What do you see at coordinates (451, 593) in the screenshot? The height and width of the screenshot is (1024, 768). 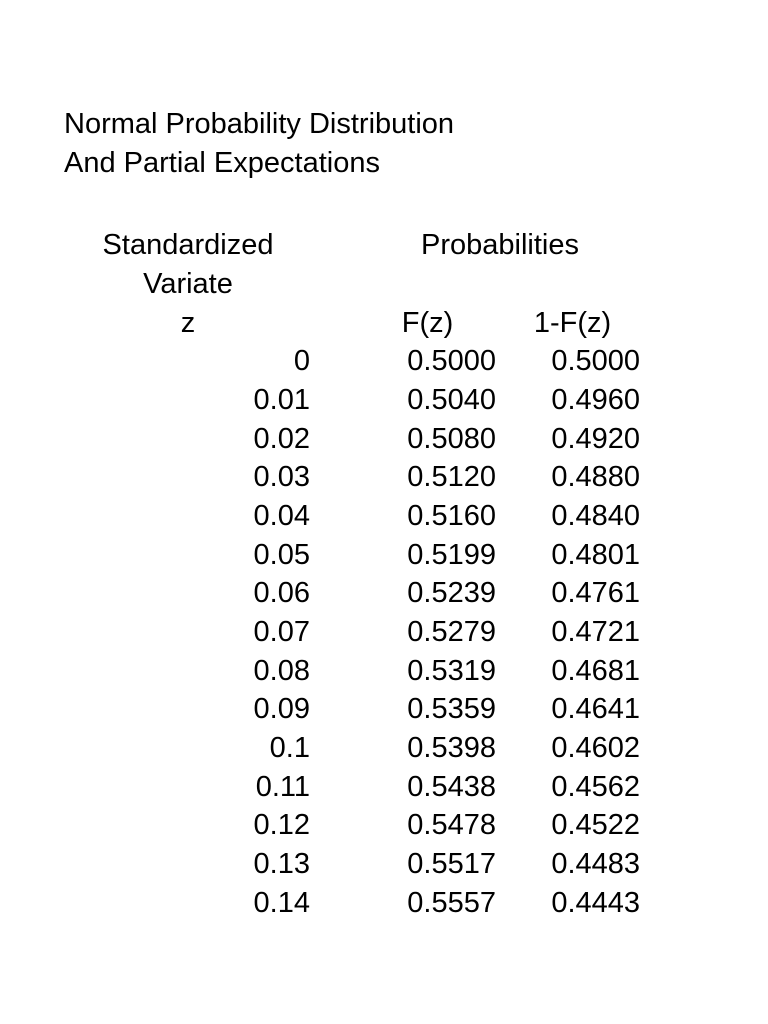 I see `fz-value-cell: 0.5239` at bounding box center [451, 593].